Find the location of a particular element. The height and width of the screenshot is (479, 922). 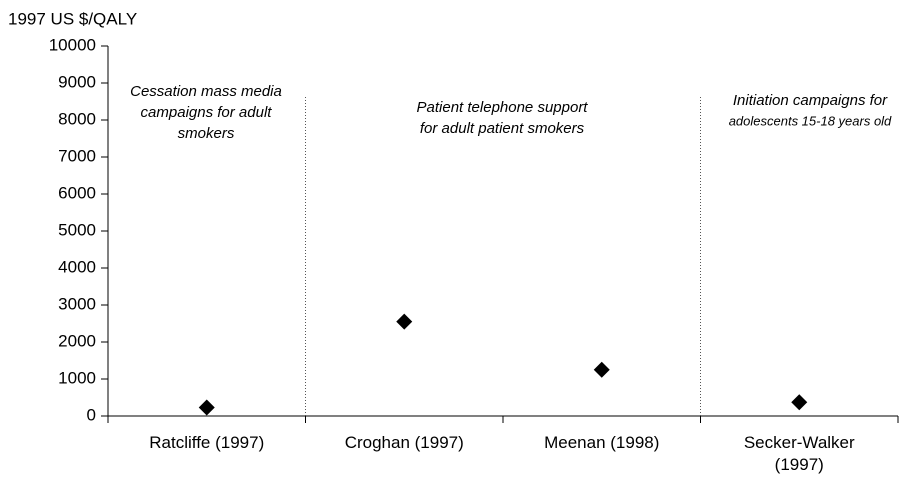

x-tick-label-box: Secker-Walker (1997) is located at coordinates (799, 453).